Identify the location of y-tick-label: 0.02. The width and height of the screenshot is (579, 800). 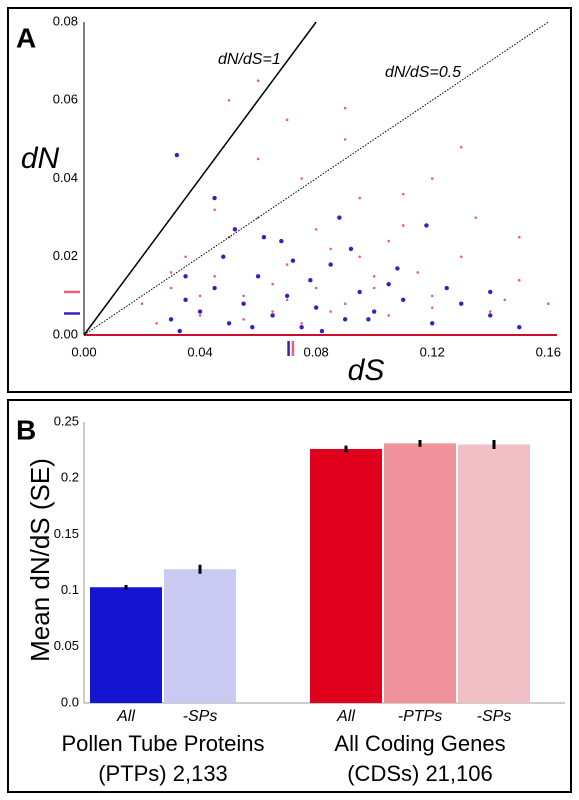
(65, 255).